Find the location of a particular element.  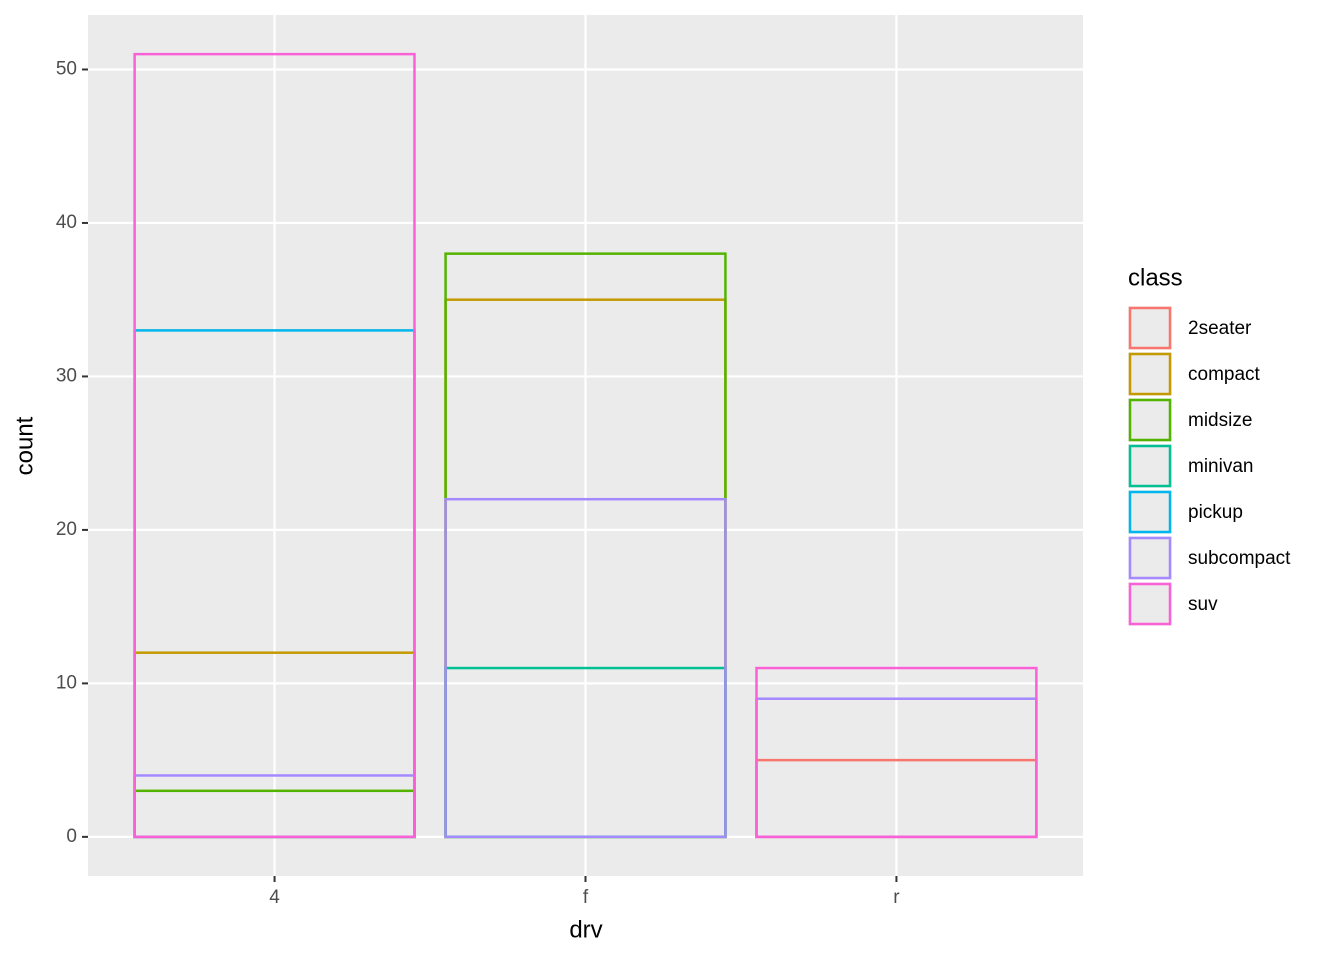

y-axis-title: count is located at coordinates (24, 445).